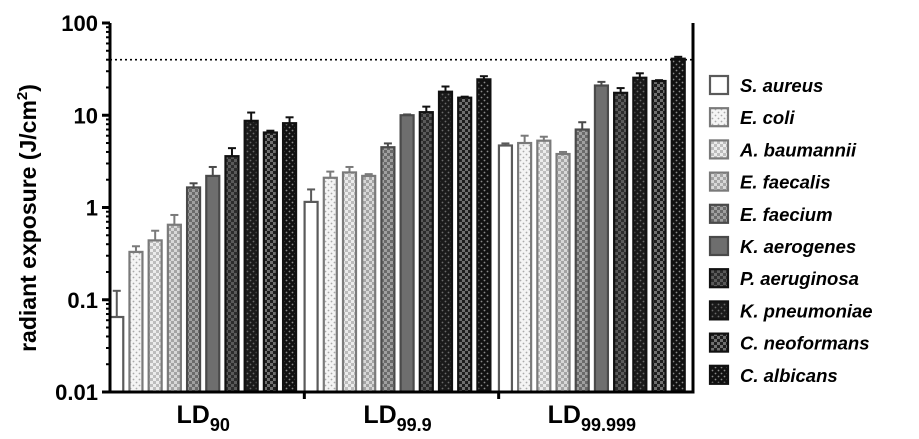 Image resolution: width=919 pixels, height=439 pixels. Describe the element at coordinates (82, 208) in the screenshot. I see `y-axis-ticks: 0.01 0.1 1 10 100` at that location.